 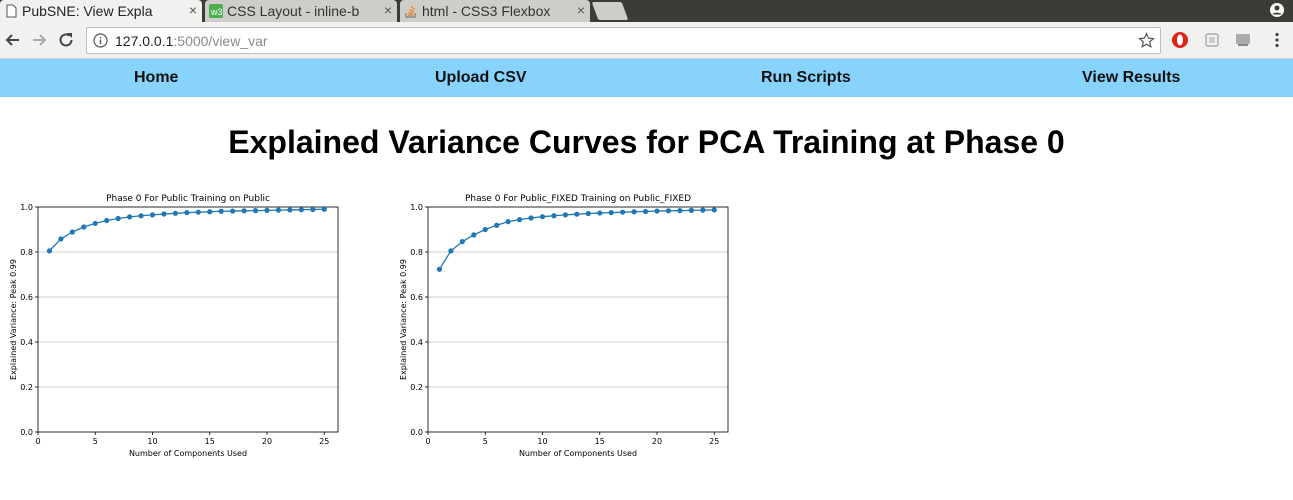 I want to click on w3schools-icon: w3, so click(x=216, y=11).